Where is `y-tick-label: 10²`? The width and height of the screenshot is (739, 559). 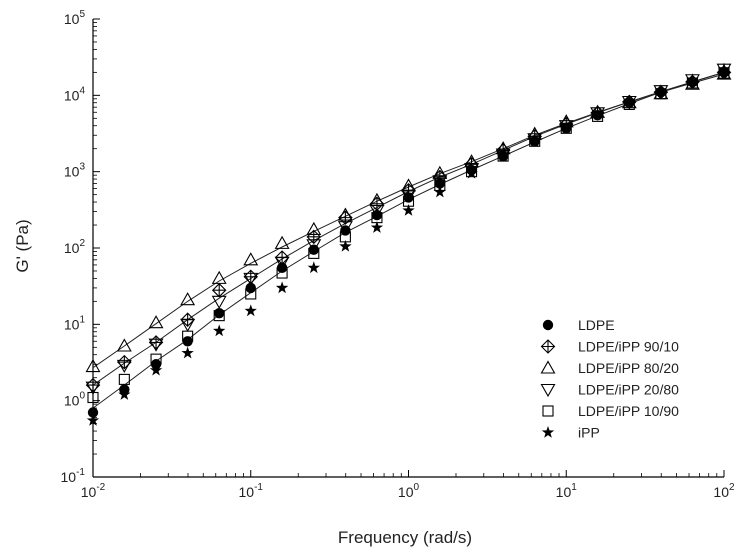 y-tick-label: 10² is located at coordinates (75, 247).